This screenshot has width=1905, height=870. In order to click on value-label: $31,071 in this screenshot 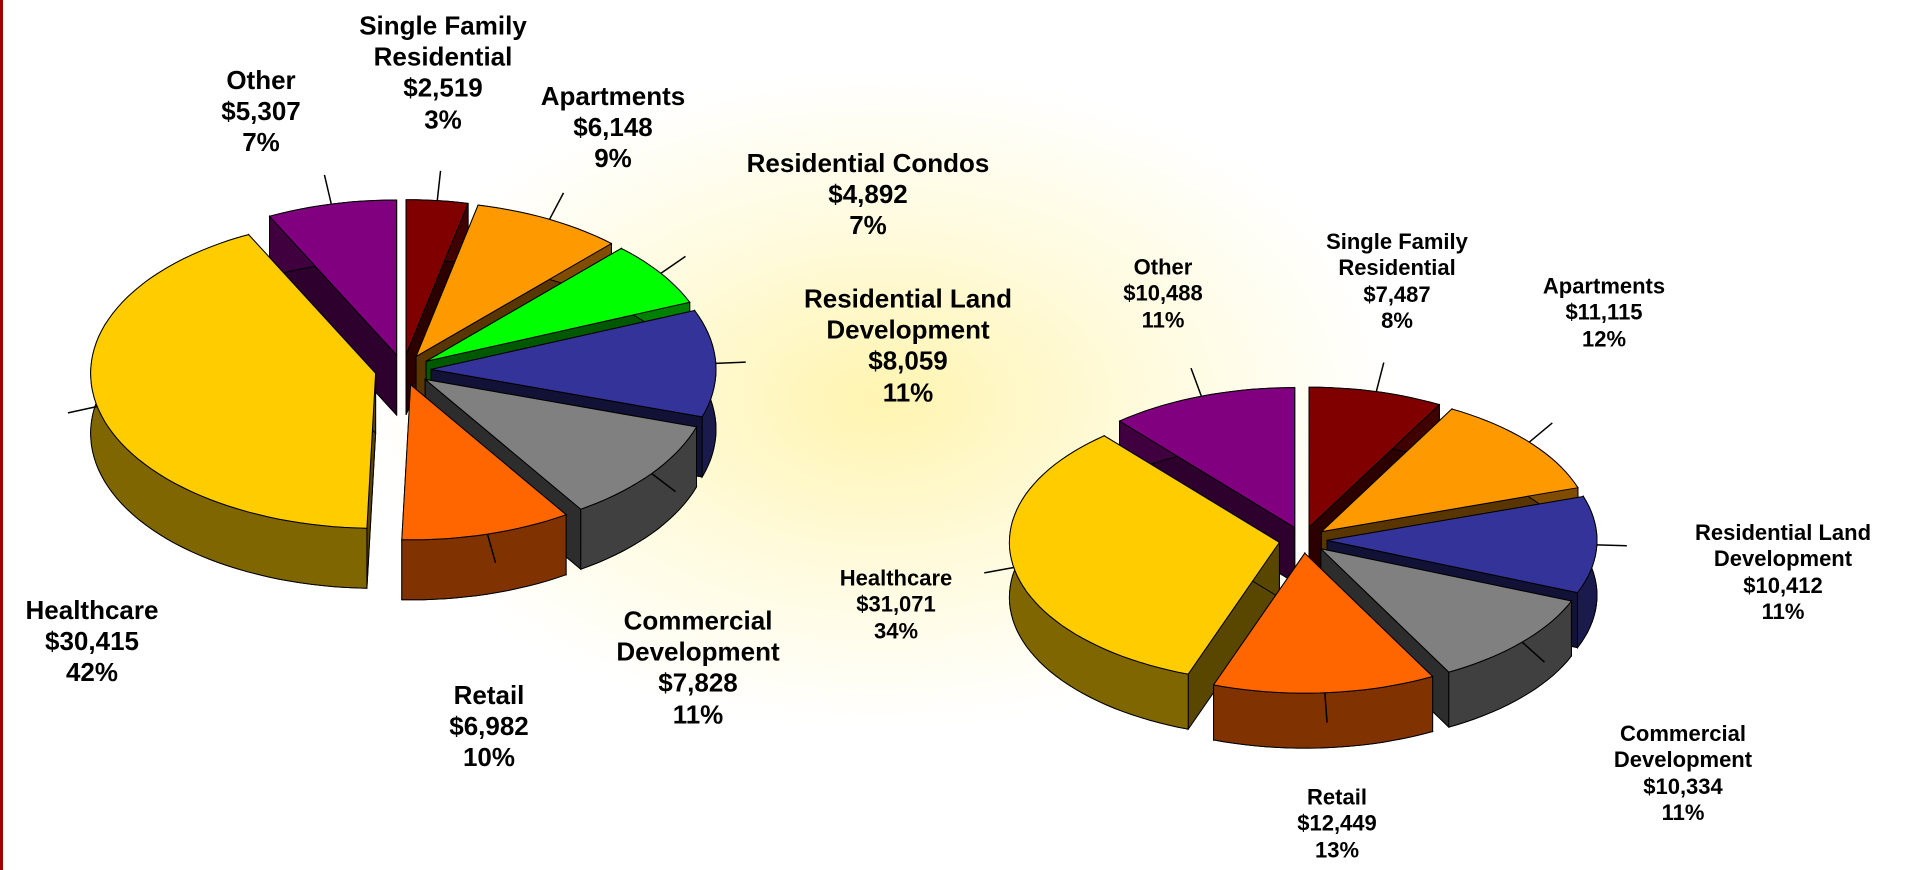, I will do `click(896, 604)`.